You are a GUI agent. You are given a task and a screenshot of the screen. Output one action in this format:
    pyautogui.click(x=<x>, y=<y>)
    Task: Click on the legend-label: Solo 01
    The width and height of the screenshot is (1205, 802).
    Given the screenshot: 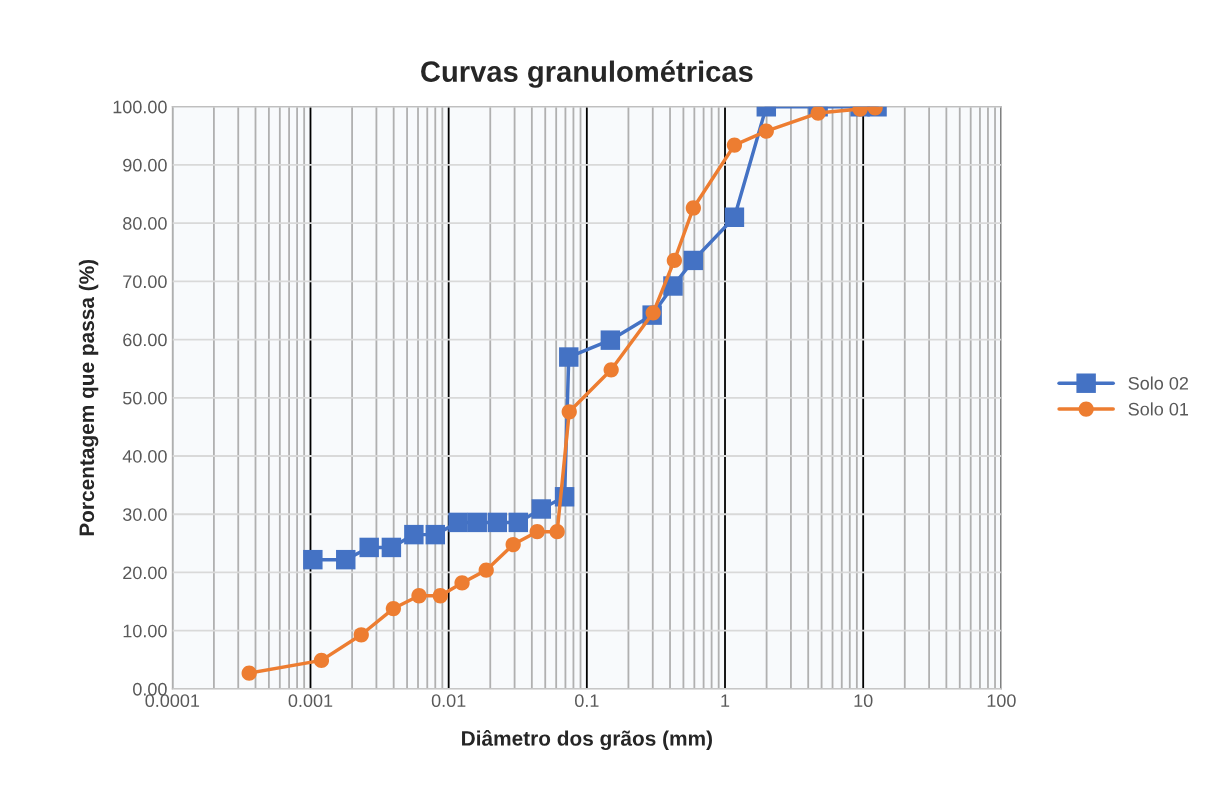 What is the action you would take?
    pyautogui.click(x=1158, y=409)
    